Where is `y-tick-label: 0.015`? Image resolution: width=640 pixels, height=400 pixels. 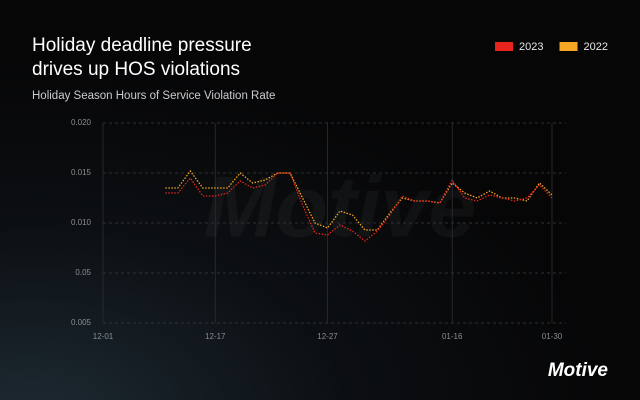
y-tick-label: 0.015 is located at coordinates (81, 172).